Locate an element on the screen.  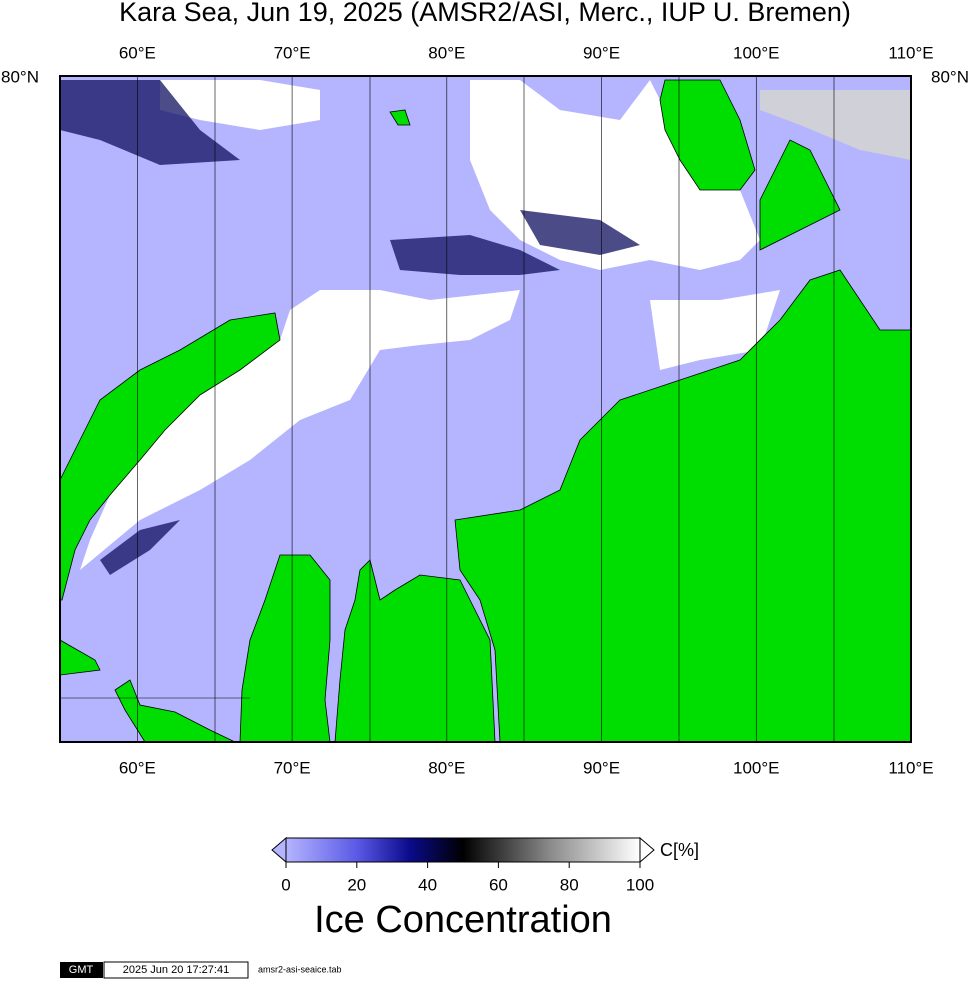
colorbar-unit: C[%] is located at coordinates (679, 850).